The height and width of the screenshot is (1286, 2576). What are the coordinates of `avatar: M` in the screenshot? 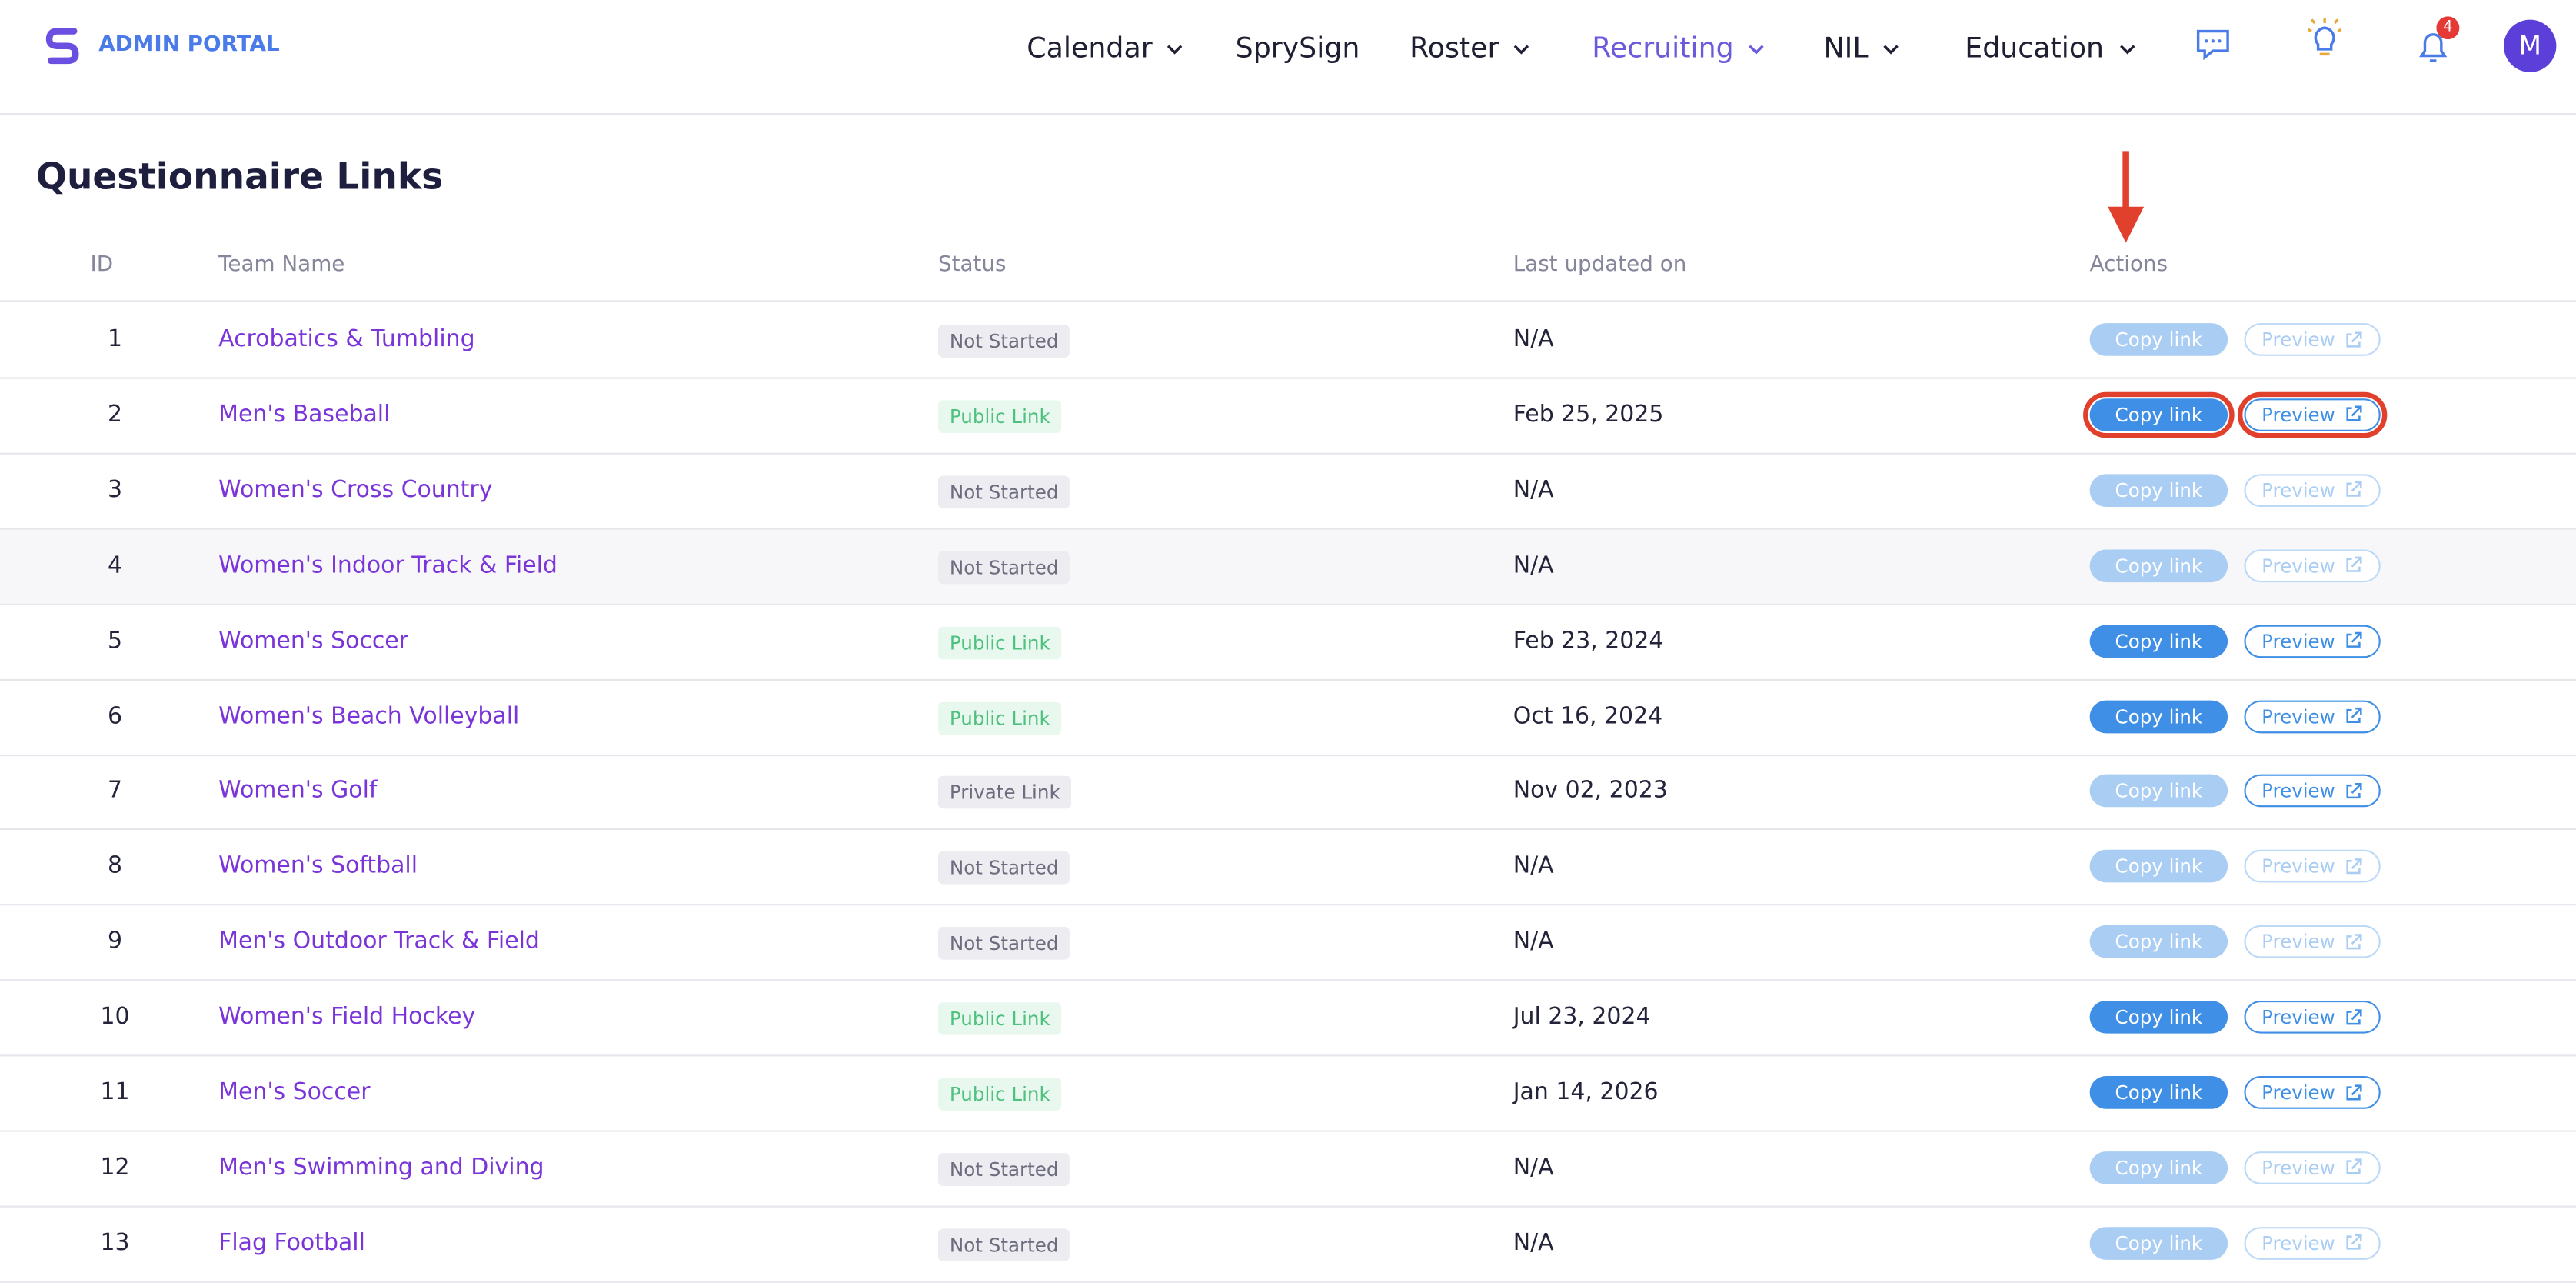 It's located at (2531, 45).